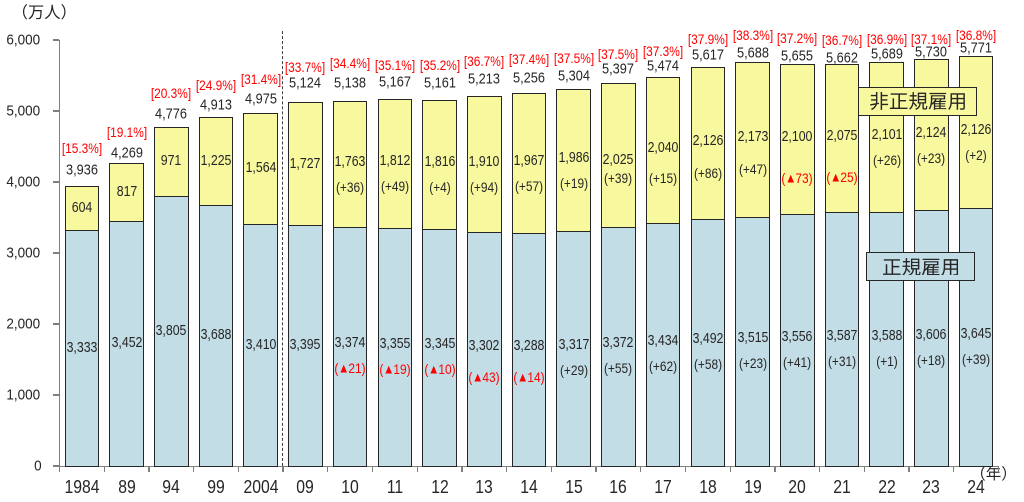 This screenshot has height=502, width=1024. Describe the element at coordinates (395, 161) in the screenshot. I see `nonregular-value-label: 1,812` at that location.